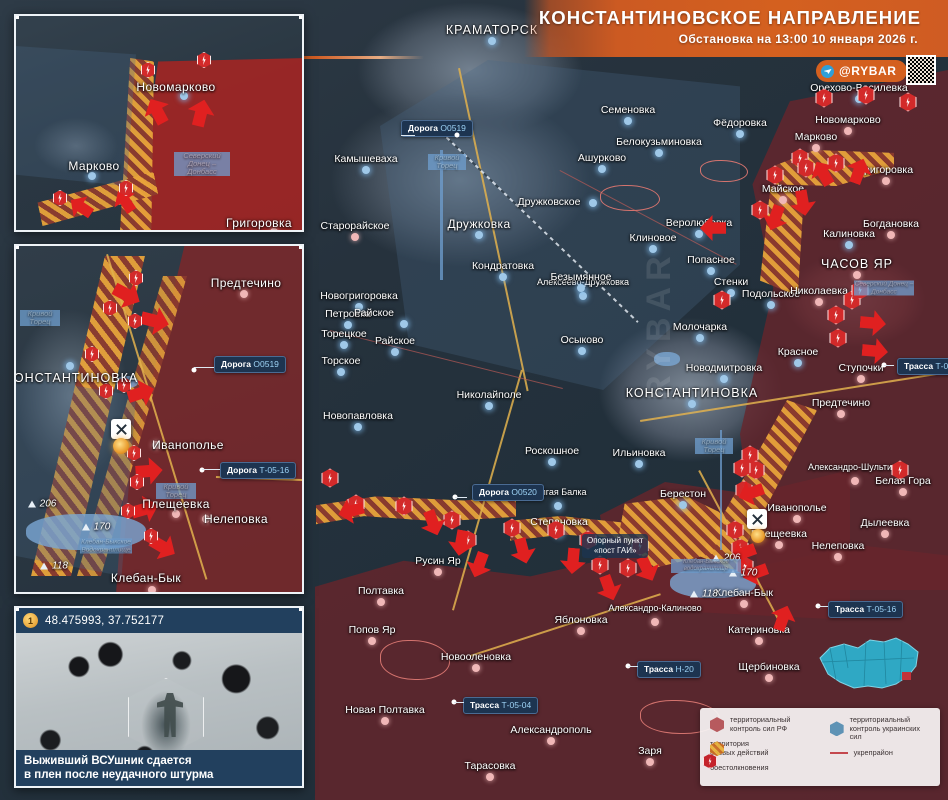 This screenshot has width=948, height=800. Describe the element at coordinates (921, 70) in the screenshot. I see `qr-code-icon` at that location.